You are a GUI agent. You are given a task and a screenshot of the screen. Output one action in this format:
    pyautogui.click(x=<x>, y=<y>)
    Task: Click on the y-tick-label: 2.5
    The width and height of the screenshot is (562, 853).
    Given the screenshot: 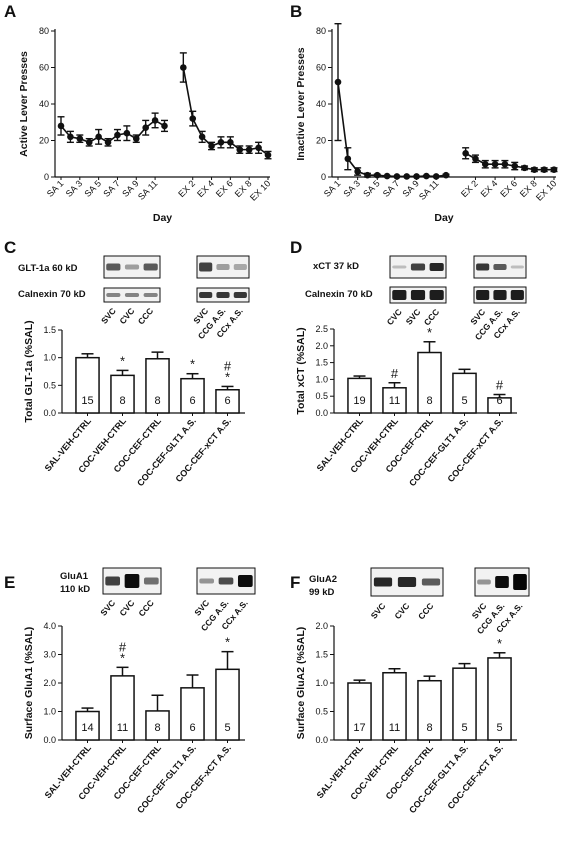 What is the action you would take?
    pyautogui.click(x=321, y=329)
    